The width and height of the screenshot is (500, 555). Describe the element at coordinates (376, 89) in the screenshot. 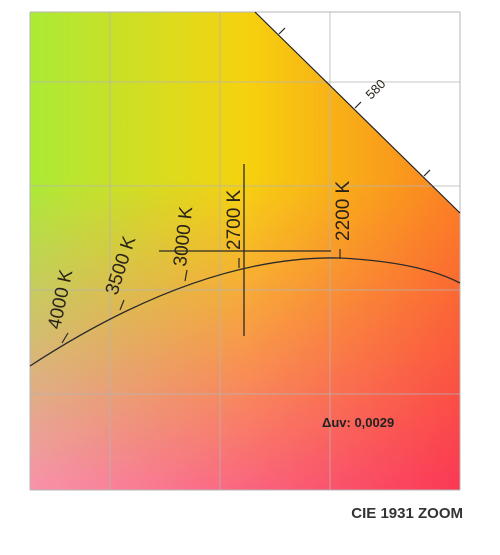

I see `wavelength-label-580: 580` at that location.